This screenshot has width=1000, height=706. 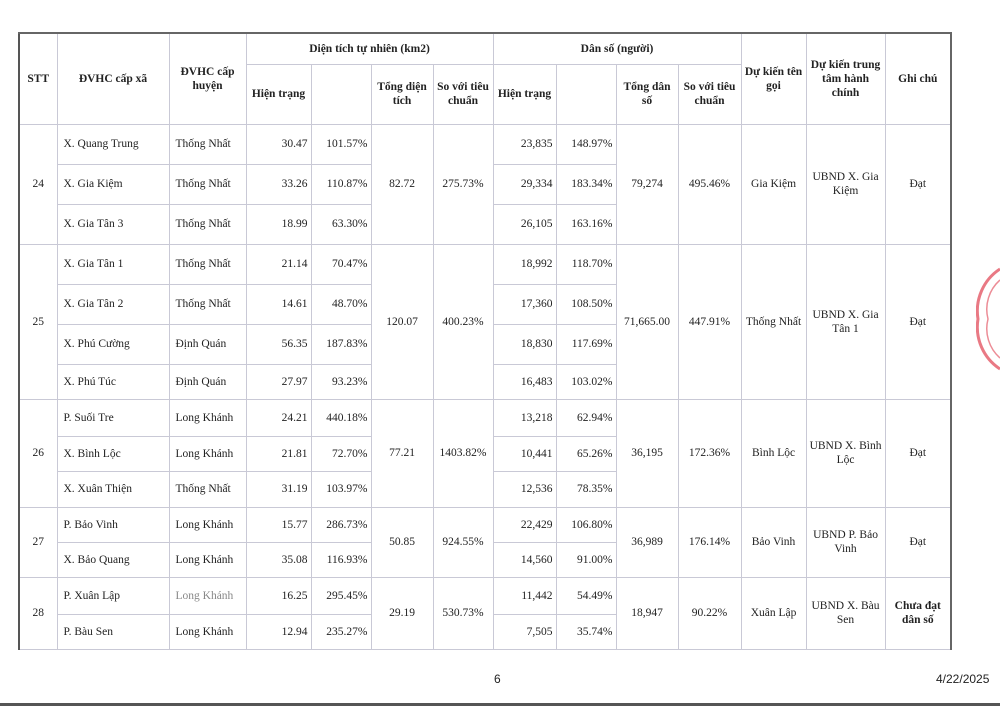 I want to click on pop-pct-cell: 117.69%, so click(x=586, y=344).